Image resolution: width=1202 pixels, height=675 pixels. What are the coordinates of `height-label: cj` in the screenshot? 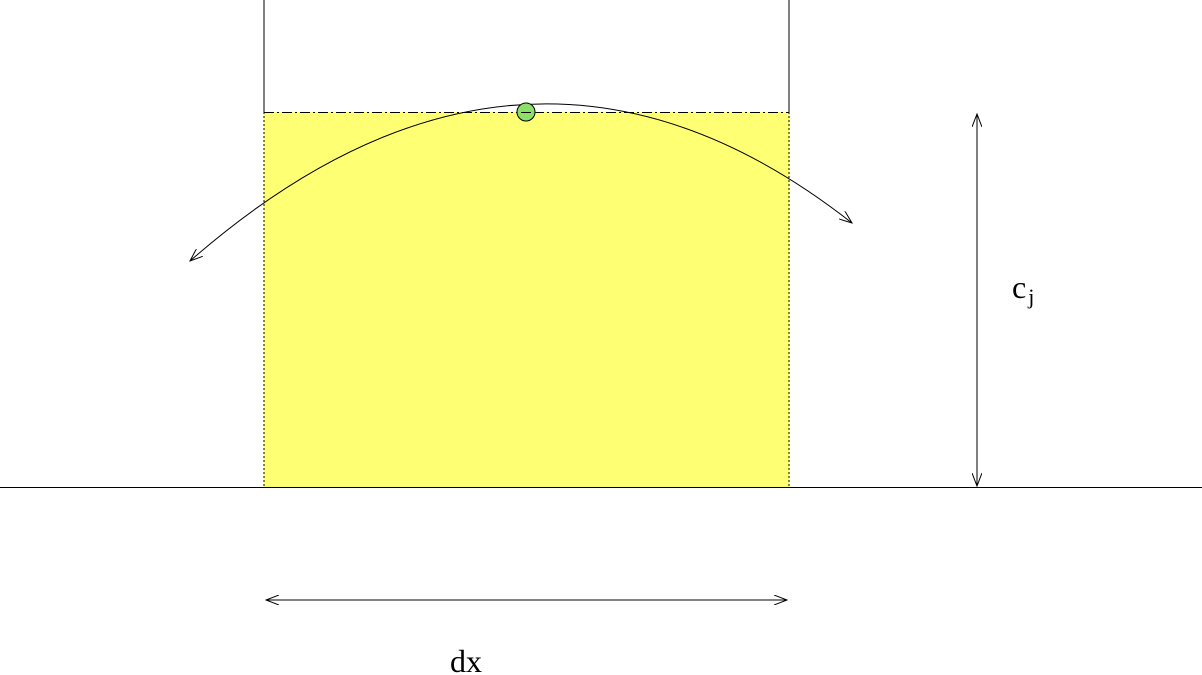 It's located at (1023, 289).